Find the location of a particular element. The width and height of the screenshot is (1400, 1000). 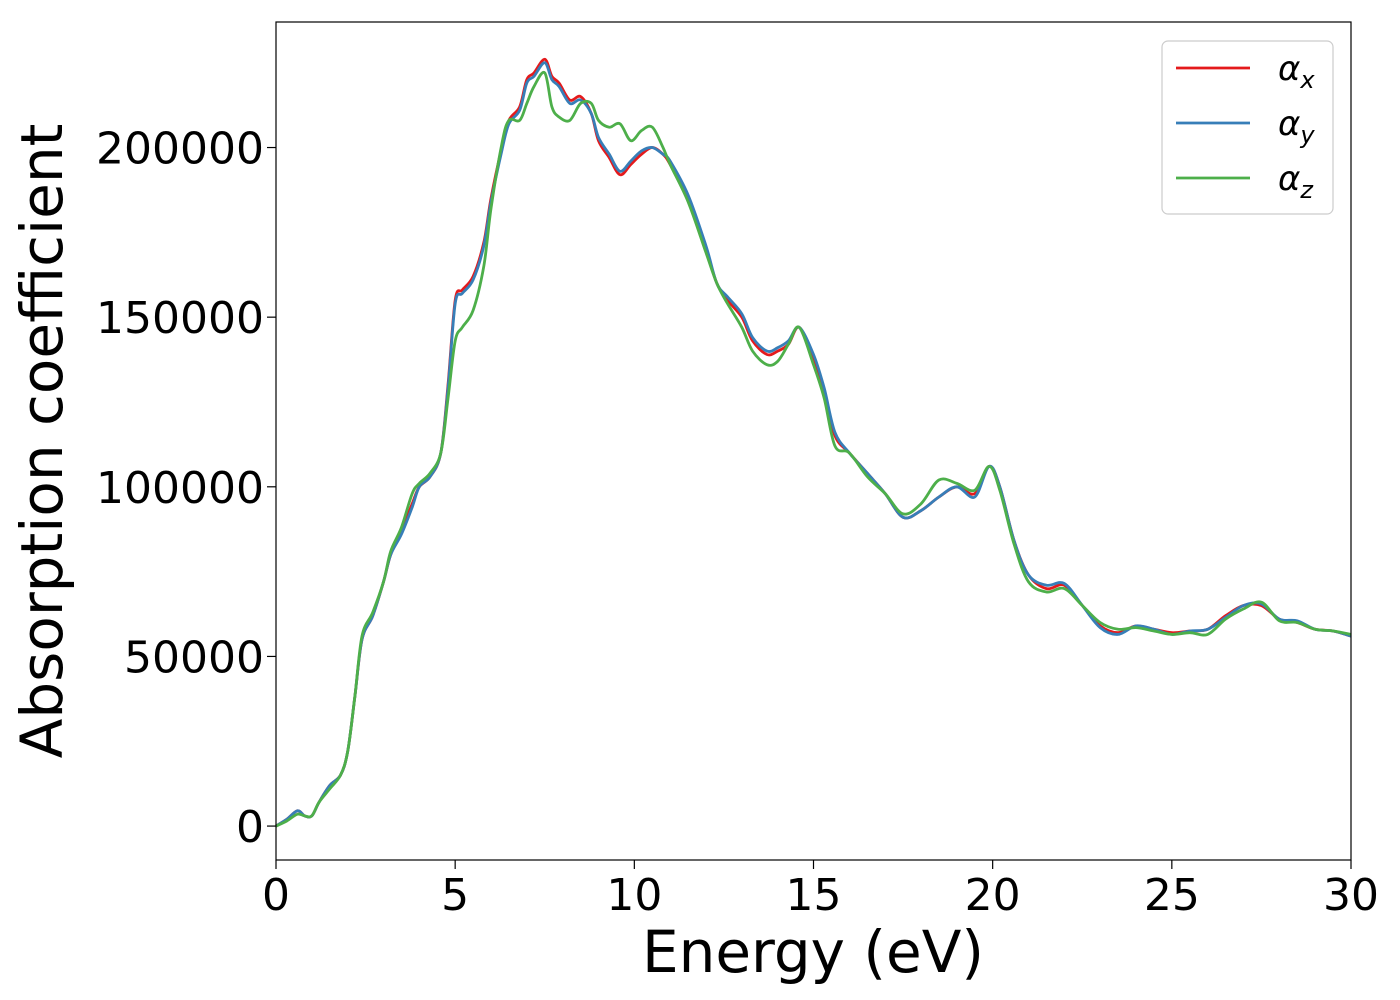

y-tick-label: 200000 is located at coordinates (180, 149).